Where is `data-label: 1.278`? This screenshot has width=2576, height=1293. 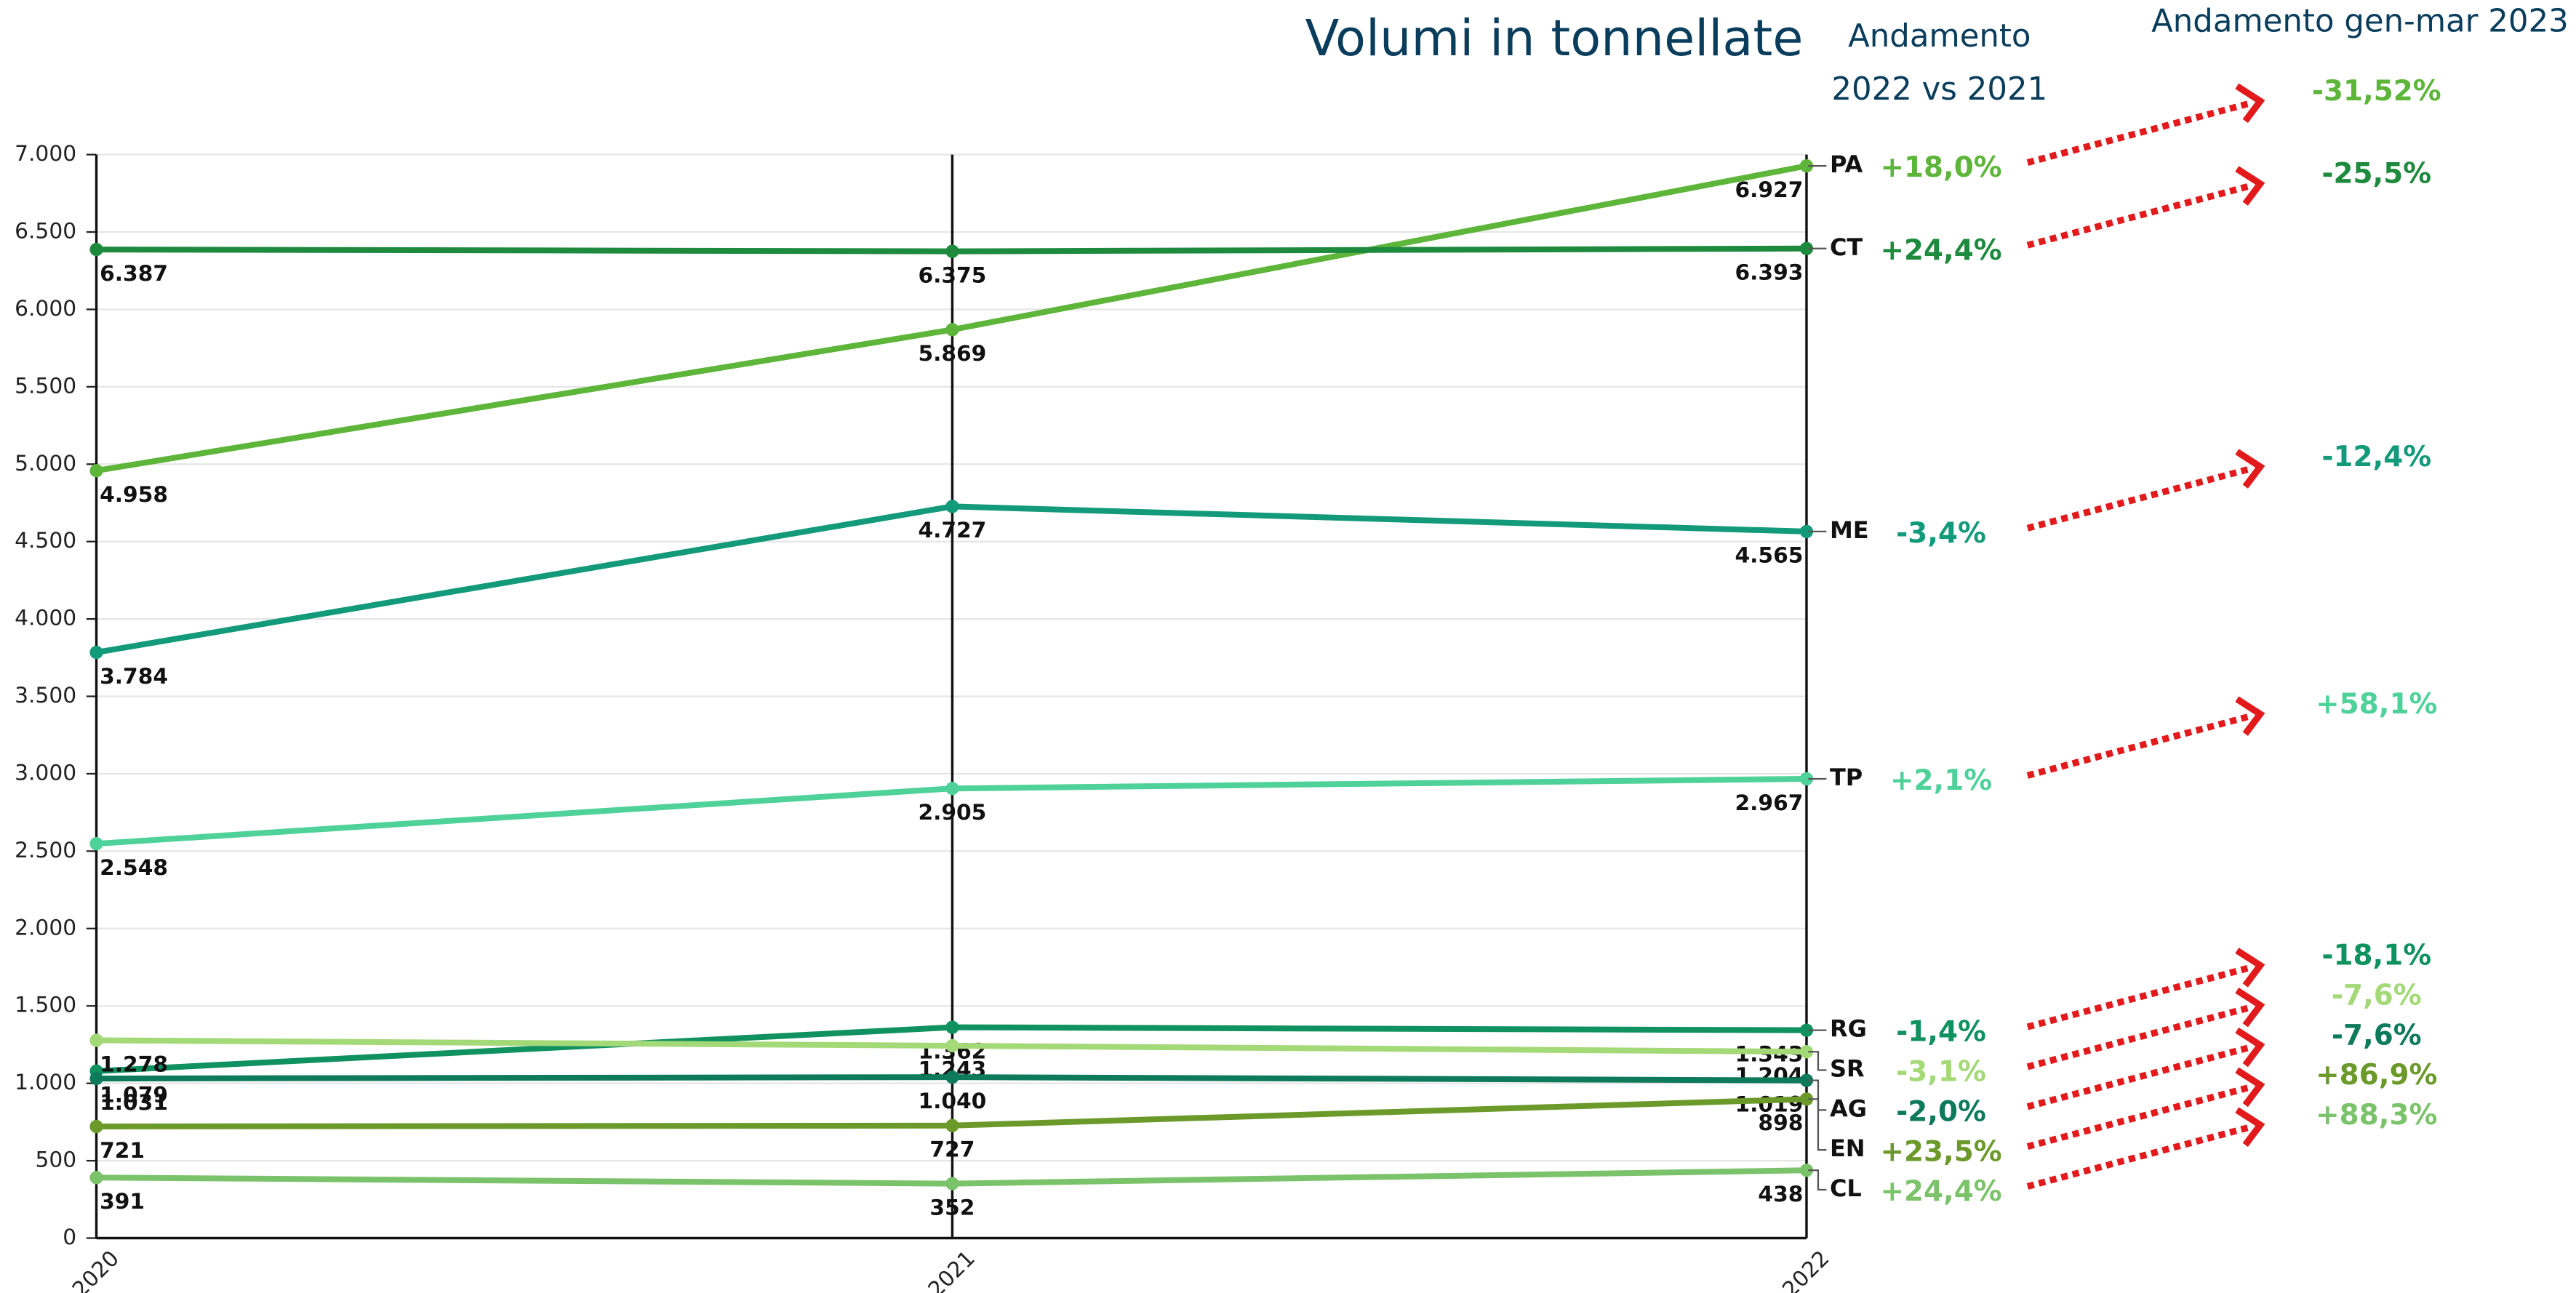 data-label: 1.278 is located at coordinates (134, 1064).